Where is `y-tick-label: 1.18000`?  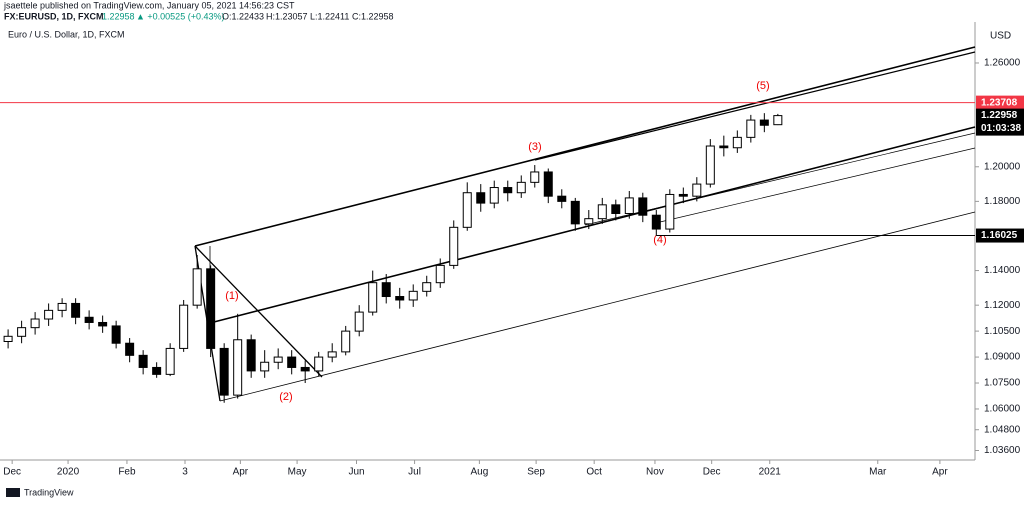
y-tick-label: 1.18000 is located at coordinates (1002, 201).